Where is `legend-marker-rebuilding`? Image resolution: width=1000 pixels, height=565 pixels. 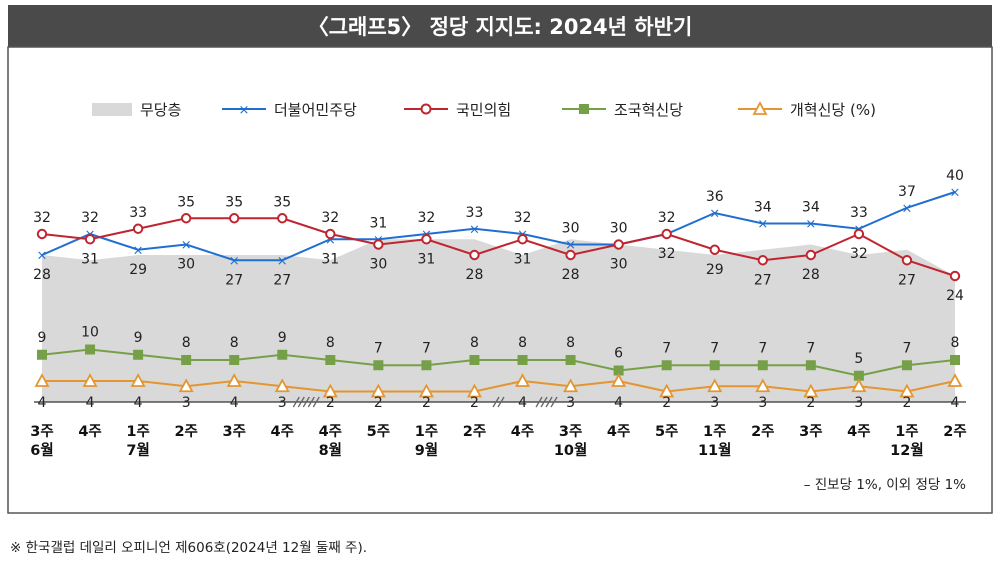
legend-marker-rebuilding is located at coordinates (584, 109).